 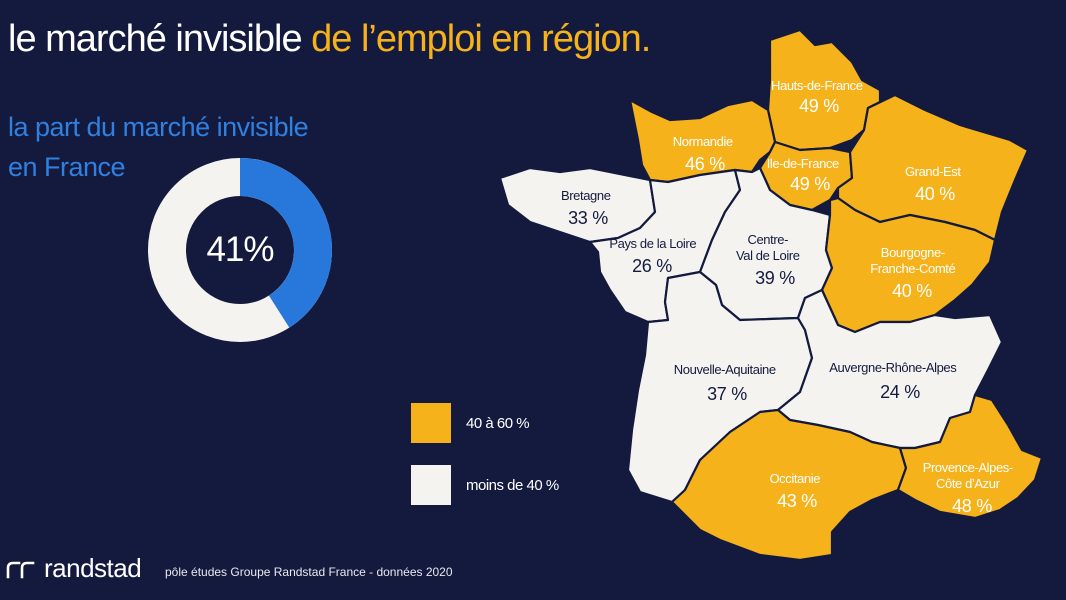 What do you see at coordinates (912, 268) in the screenshot?
I see `region-name-bourgogne-franche-comte-line-2: Franche-Comté` at bounding box center [912, 268].